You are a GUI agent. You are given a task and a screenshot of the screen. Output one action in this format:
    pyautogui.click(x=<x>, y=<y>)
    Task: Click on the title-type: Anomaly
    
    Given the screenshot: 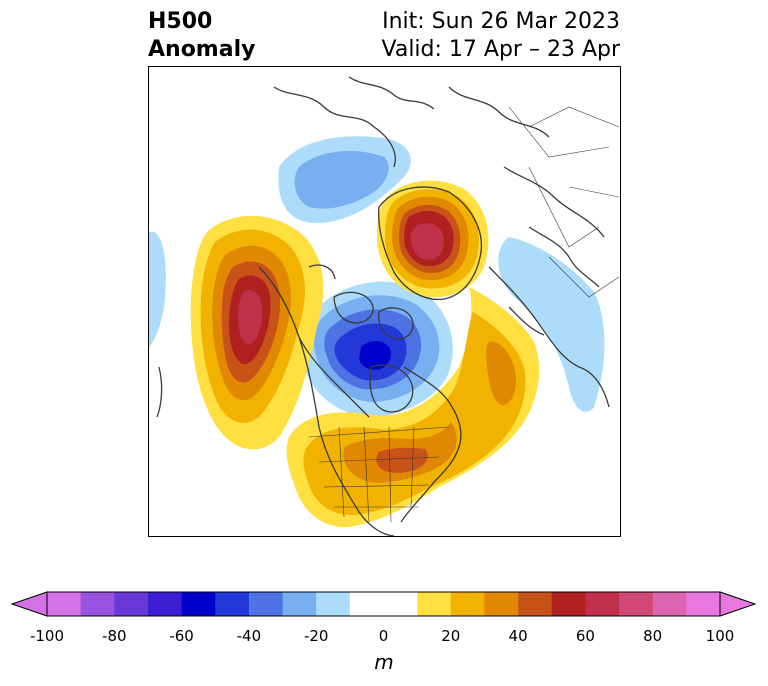 What is the action you would take?
    pyautogui.click(x=202, y=49)
    